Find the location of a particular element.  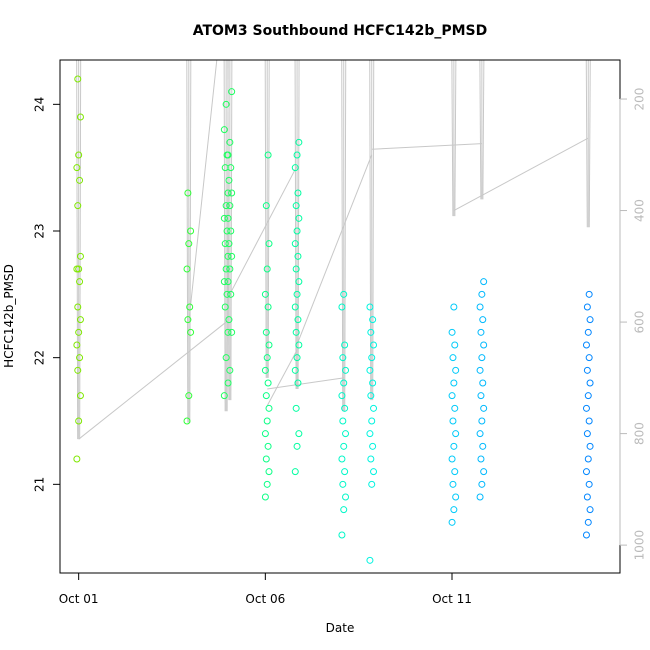

right-tick-label-1: 400 is located at coordinates (640, 210).